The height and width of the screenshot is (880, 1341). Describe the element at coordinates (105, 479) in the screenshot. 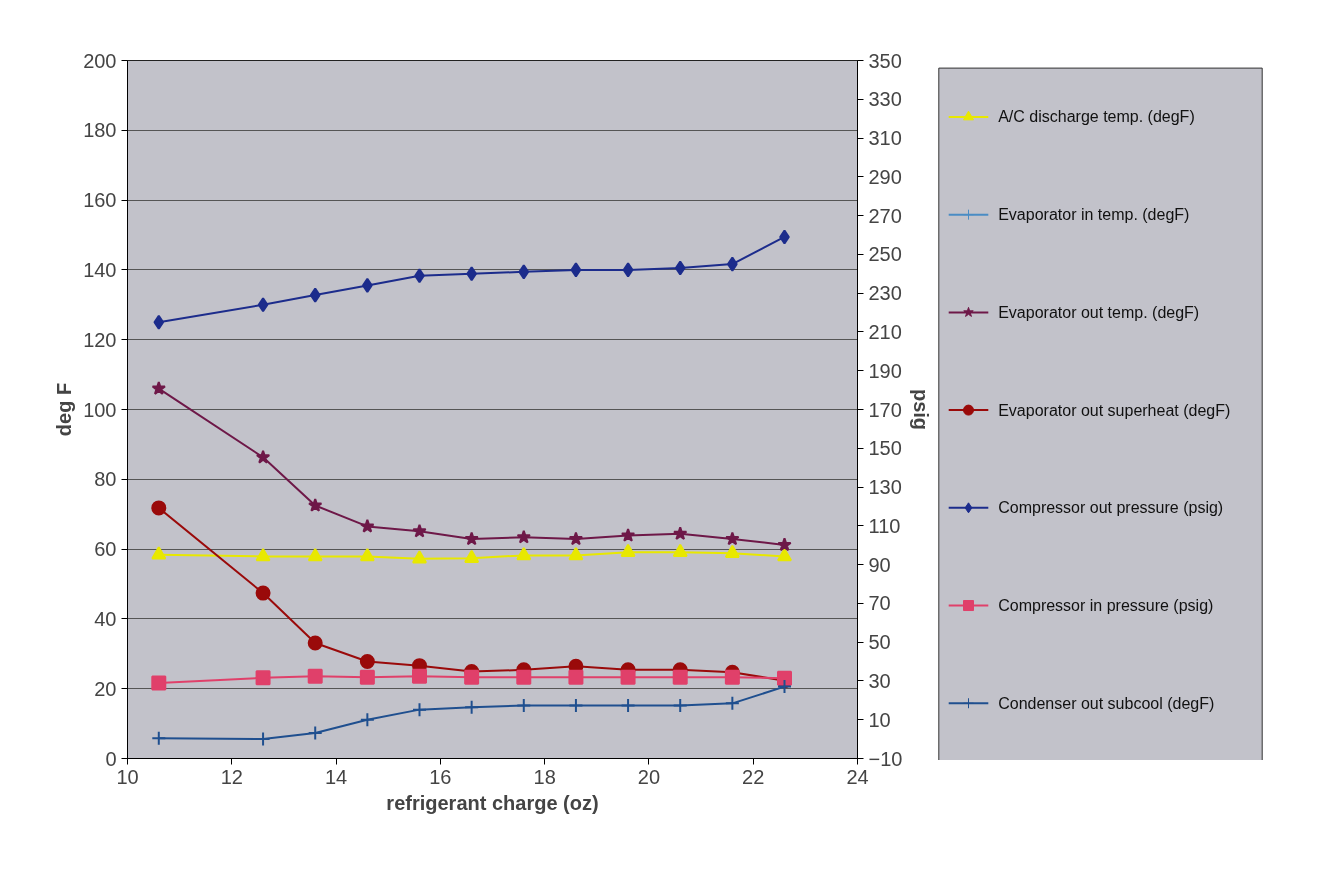

I see `y-tick-label: 80` at that location.